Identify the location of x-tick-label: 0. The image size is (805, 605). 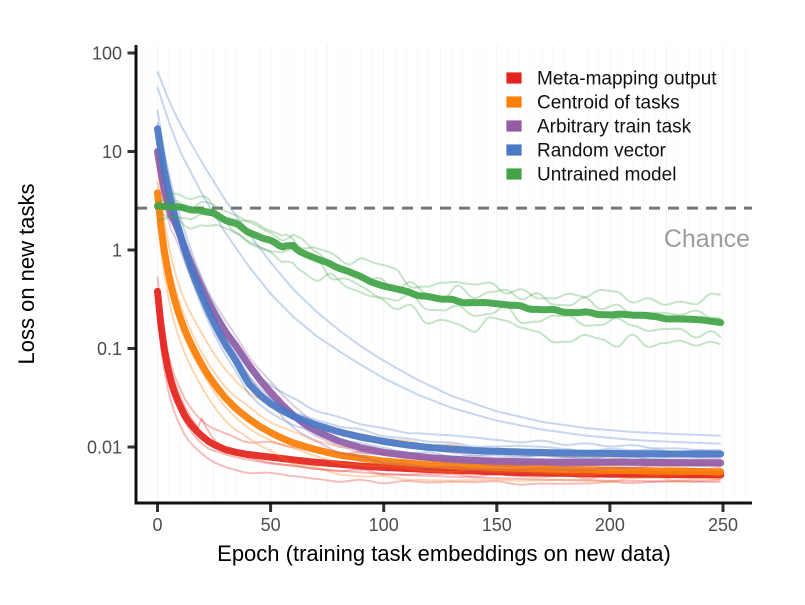
(157, 525).